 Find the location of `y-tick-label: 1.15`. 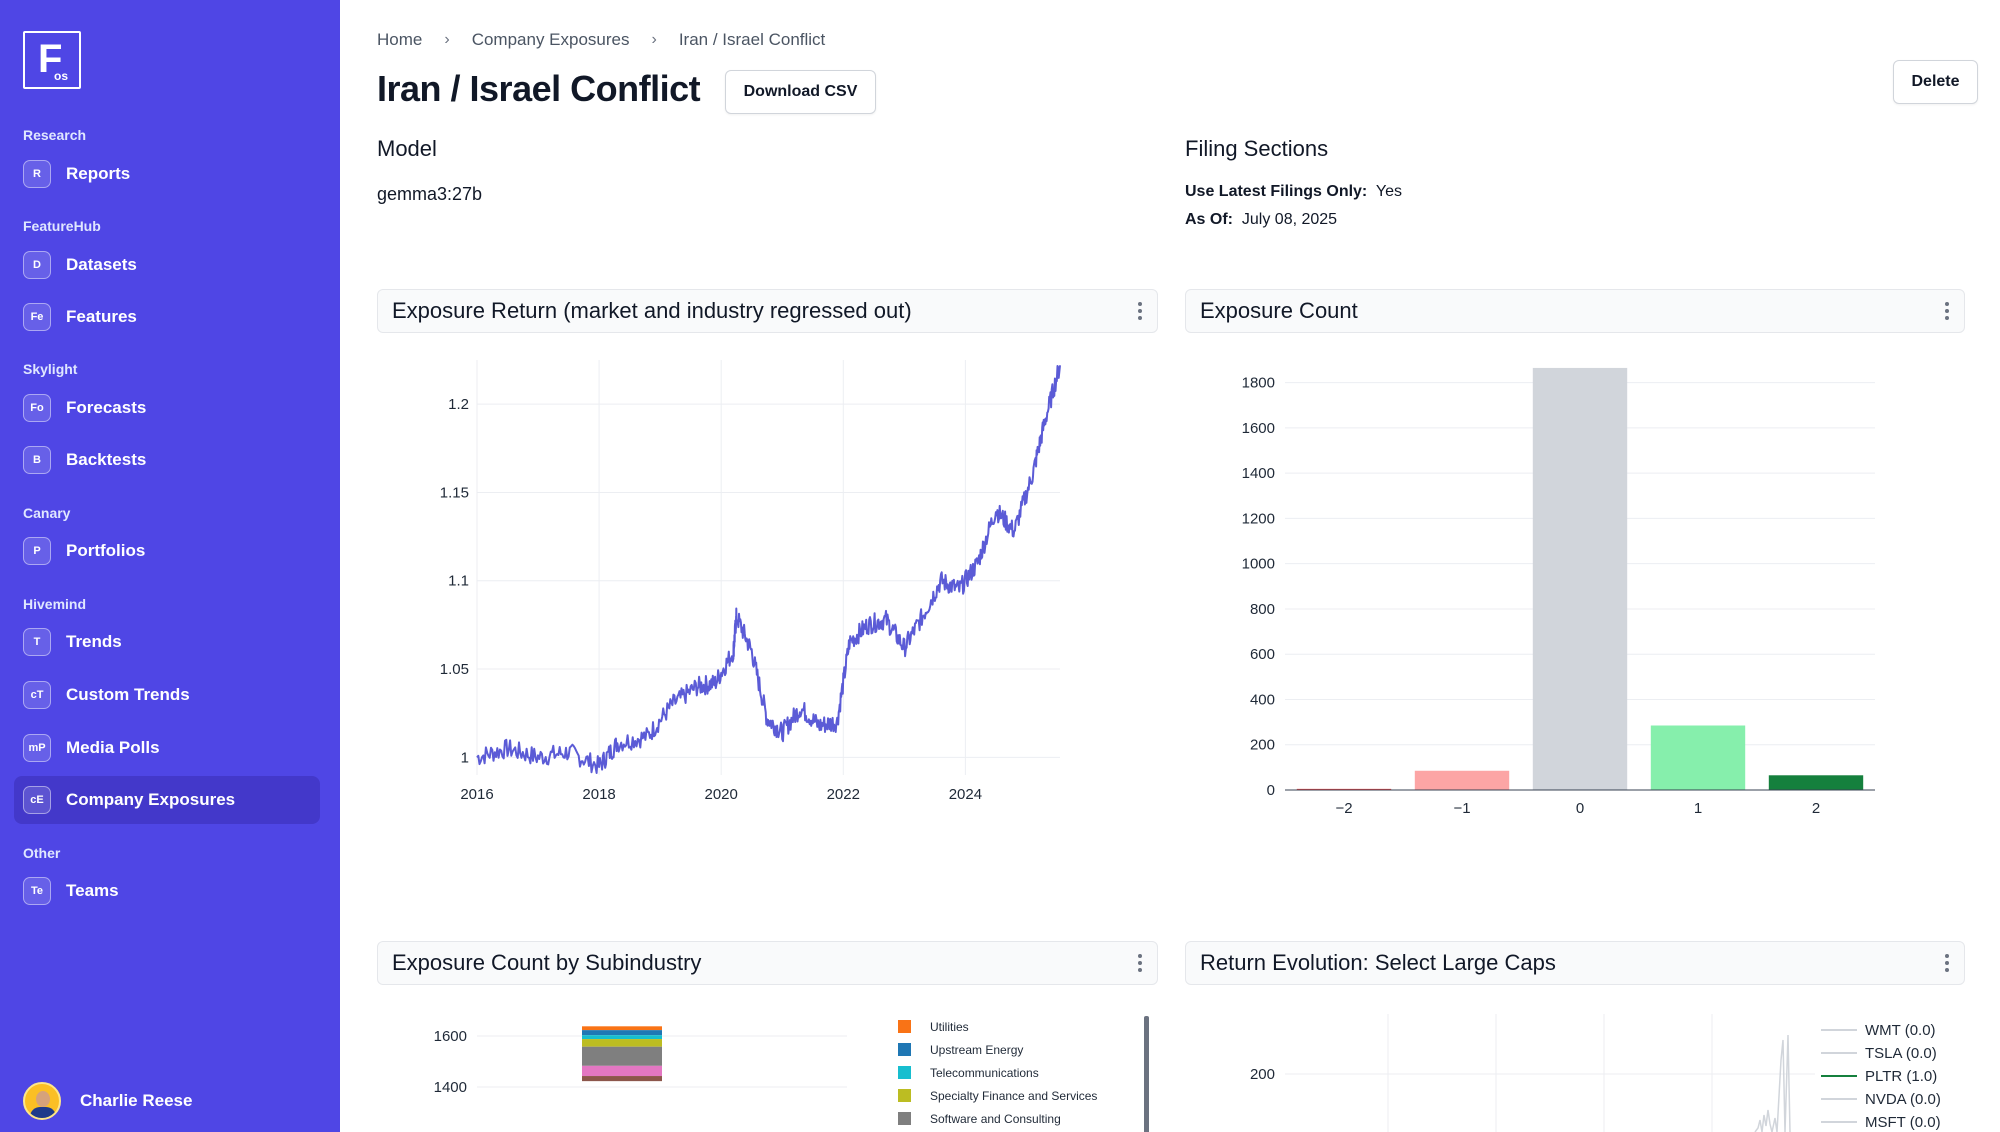

y-tick-label: 1.15 is located at coordinates (454, 492).